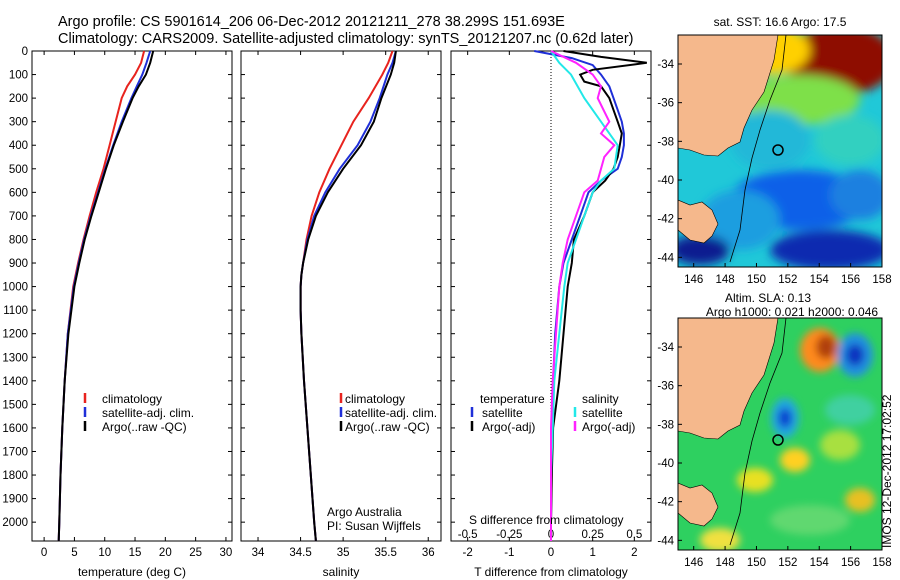  I want to click on tasmania, so click(698, 221).